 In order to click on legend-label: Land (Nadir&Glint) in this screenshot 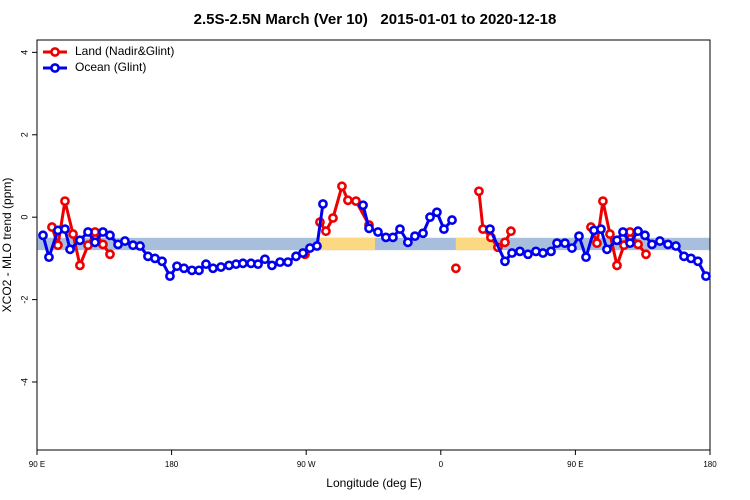, I will do `click(124, 51)`.